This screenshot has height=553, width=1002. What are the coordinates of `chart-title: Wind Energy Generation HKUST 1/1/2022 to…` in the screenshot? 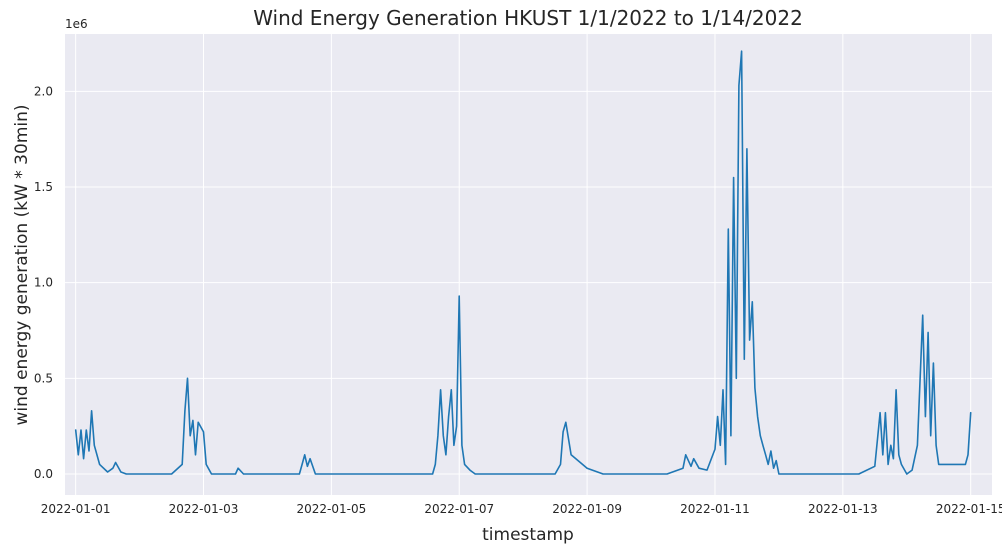 It's located at (528, 18).